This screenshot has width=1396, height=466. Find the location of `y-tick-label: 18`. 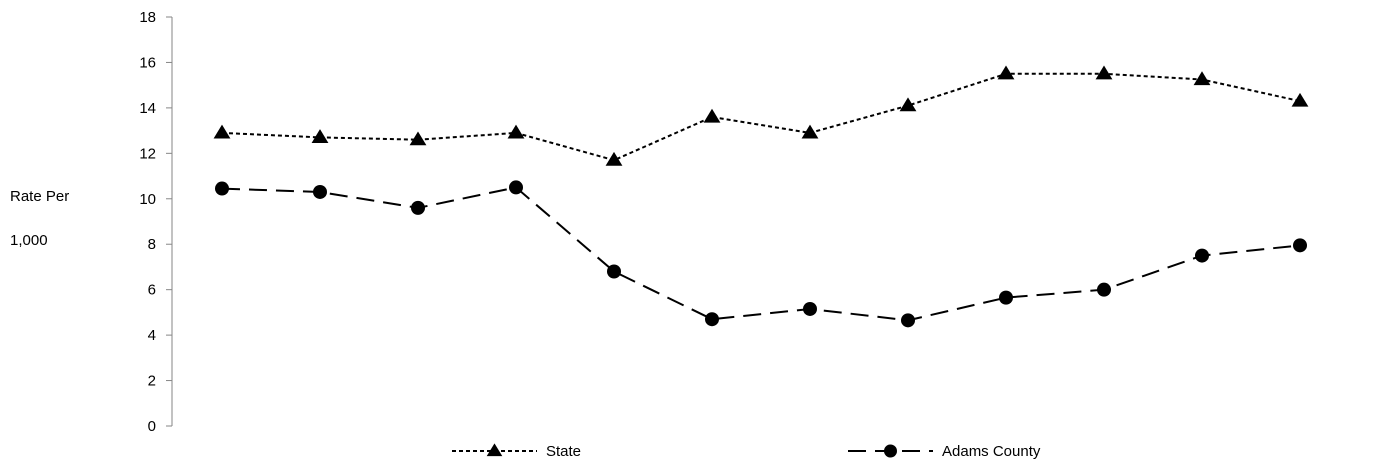

y-tick-label: 18 is located at coordinates (147, 17).